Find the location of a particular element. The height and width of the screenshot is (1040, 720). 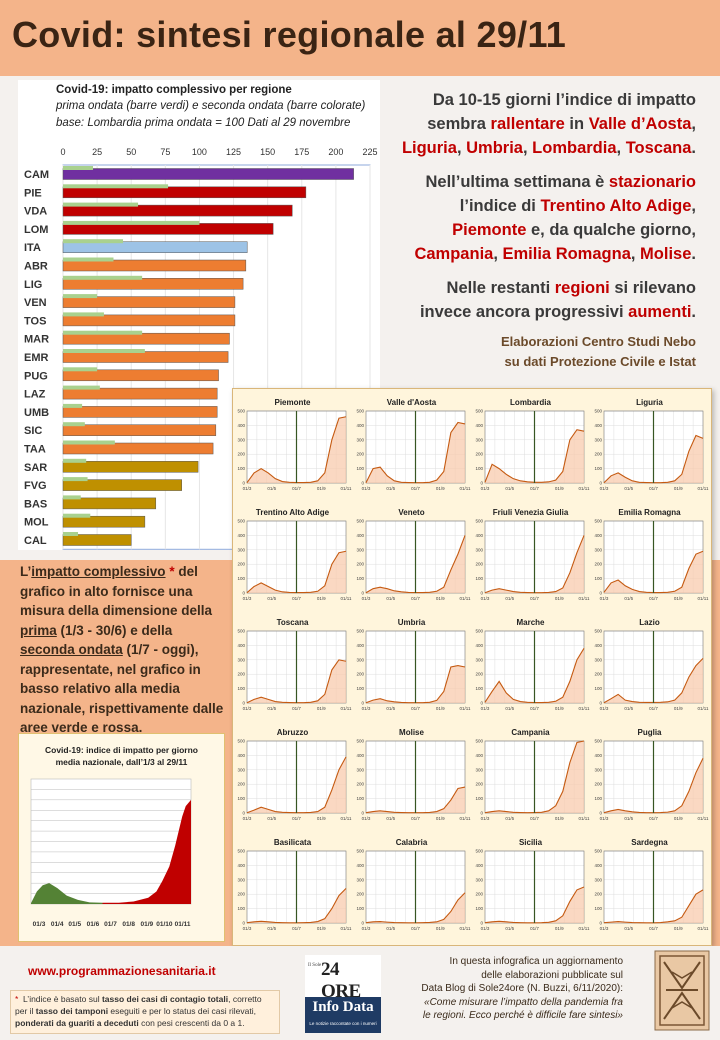

category-label: BAS is located at coordinates (35, 504).